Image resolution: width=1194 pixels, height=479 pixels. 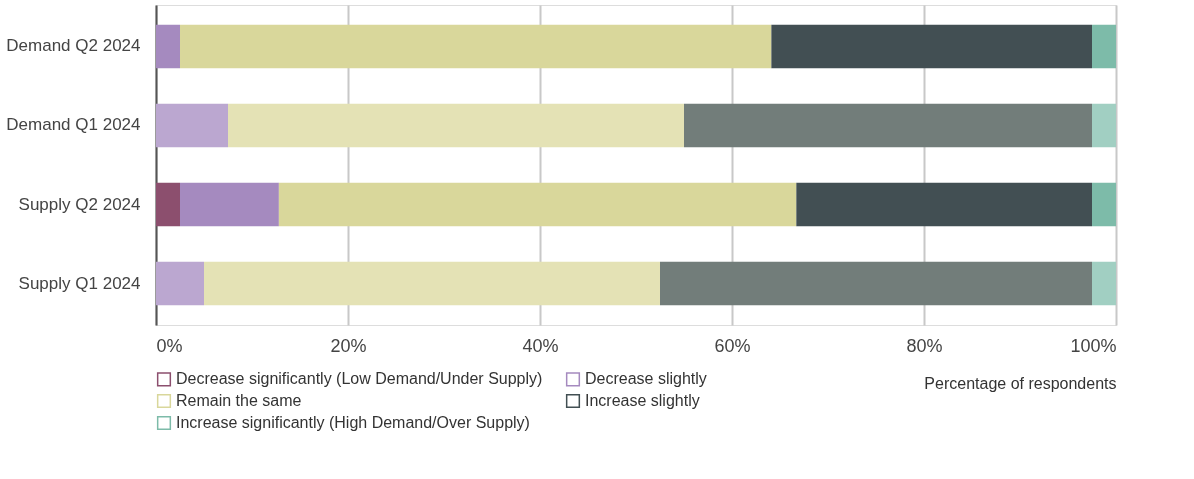 I want to click on legend-label: Increase slightly, so click(x=642, y=400).